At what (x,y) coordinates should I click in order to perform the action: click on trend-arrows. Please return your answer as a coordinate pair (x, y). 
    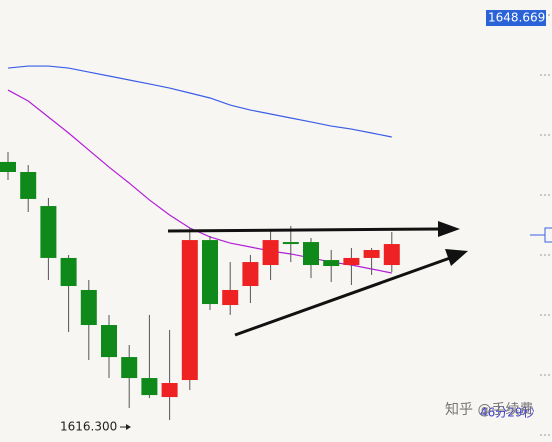
    Looking at the image, I should click on (317, 279).